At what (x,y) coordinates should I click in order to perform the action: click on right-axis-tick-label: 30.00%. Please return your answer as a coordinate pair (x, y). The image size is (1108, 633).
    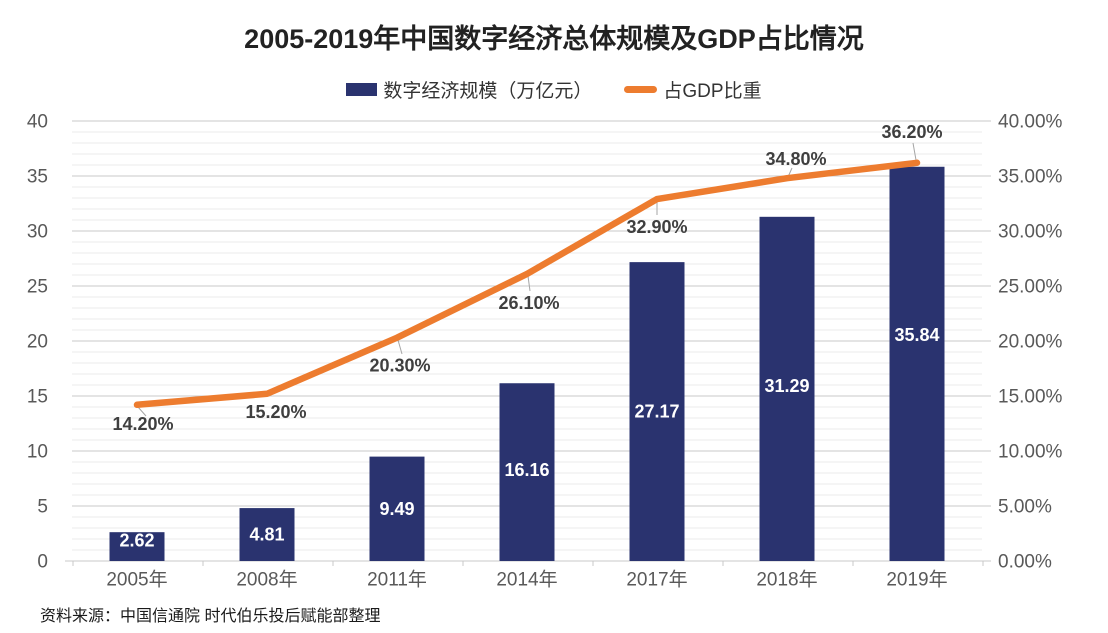
    Looking at the image, I should click on (1030, 232).